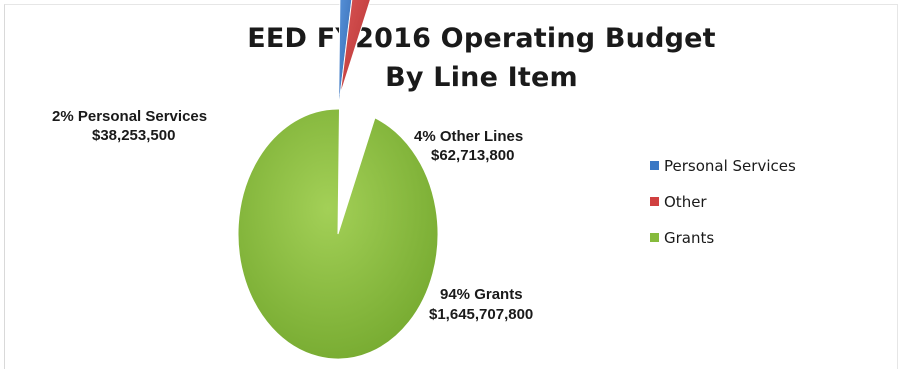  I want to click on legend-swatch-personal-services, so click(654, 165).